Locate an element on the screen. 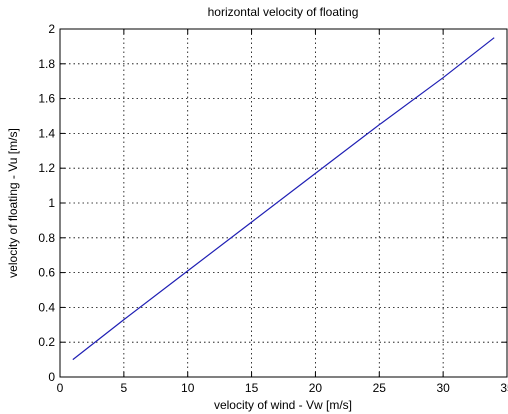 The height and width of the screenshot is (414, 508). y-tick-label: 1.4 is located at coordinates (46, 133).